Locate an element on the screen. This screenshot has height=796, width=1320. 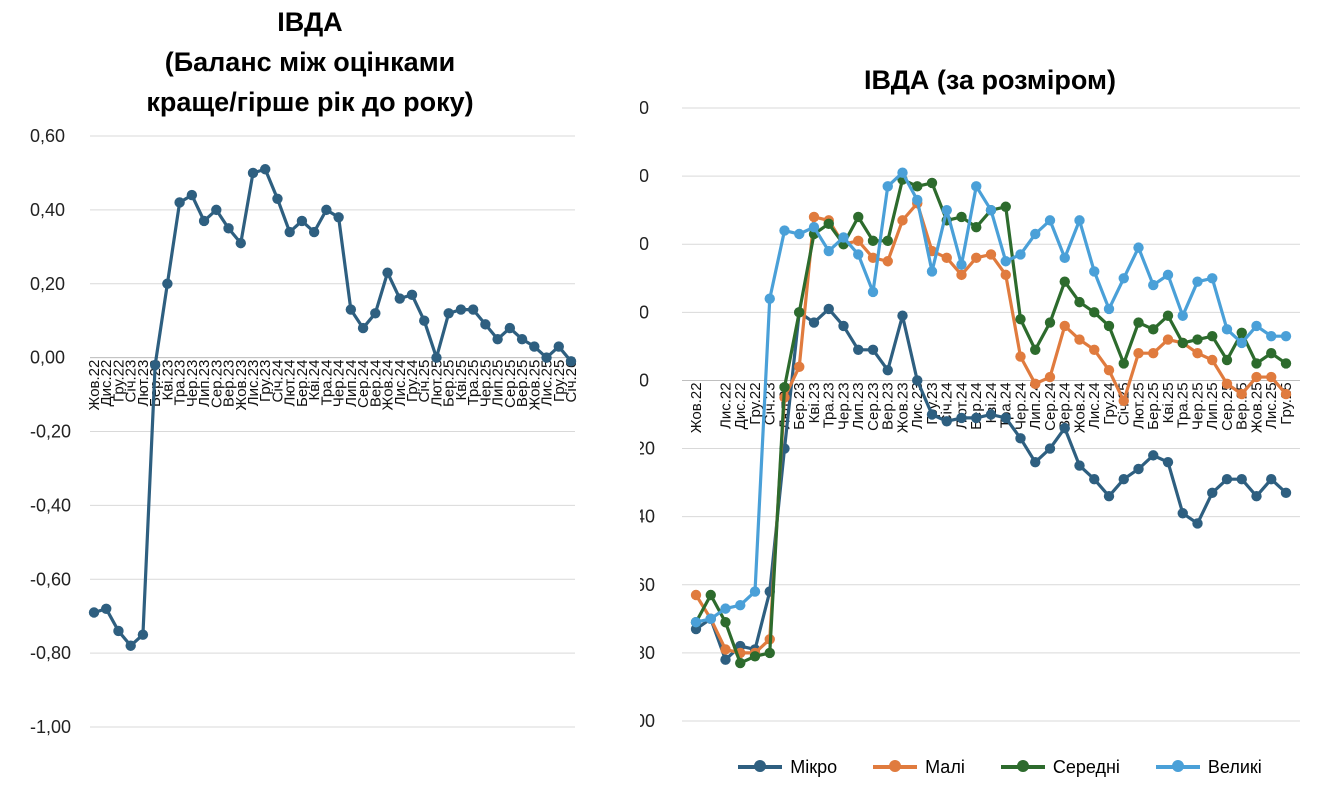
x-tick-label: Сер.25 is located at coordinates (510, 384).